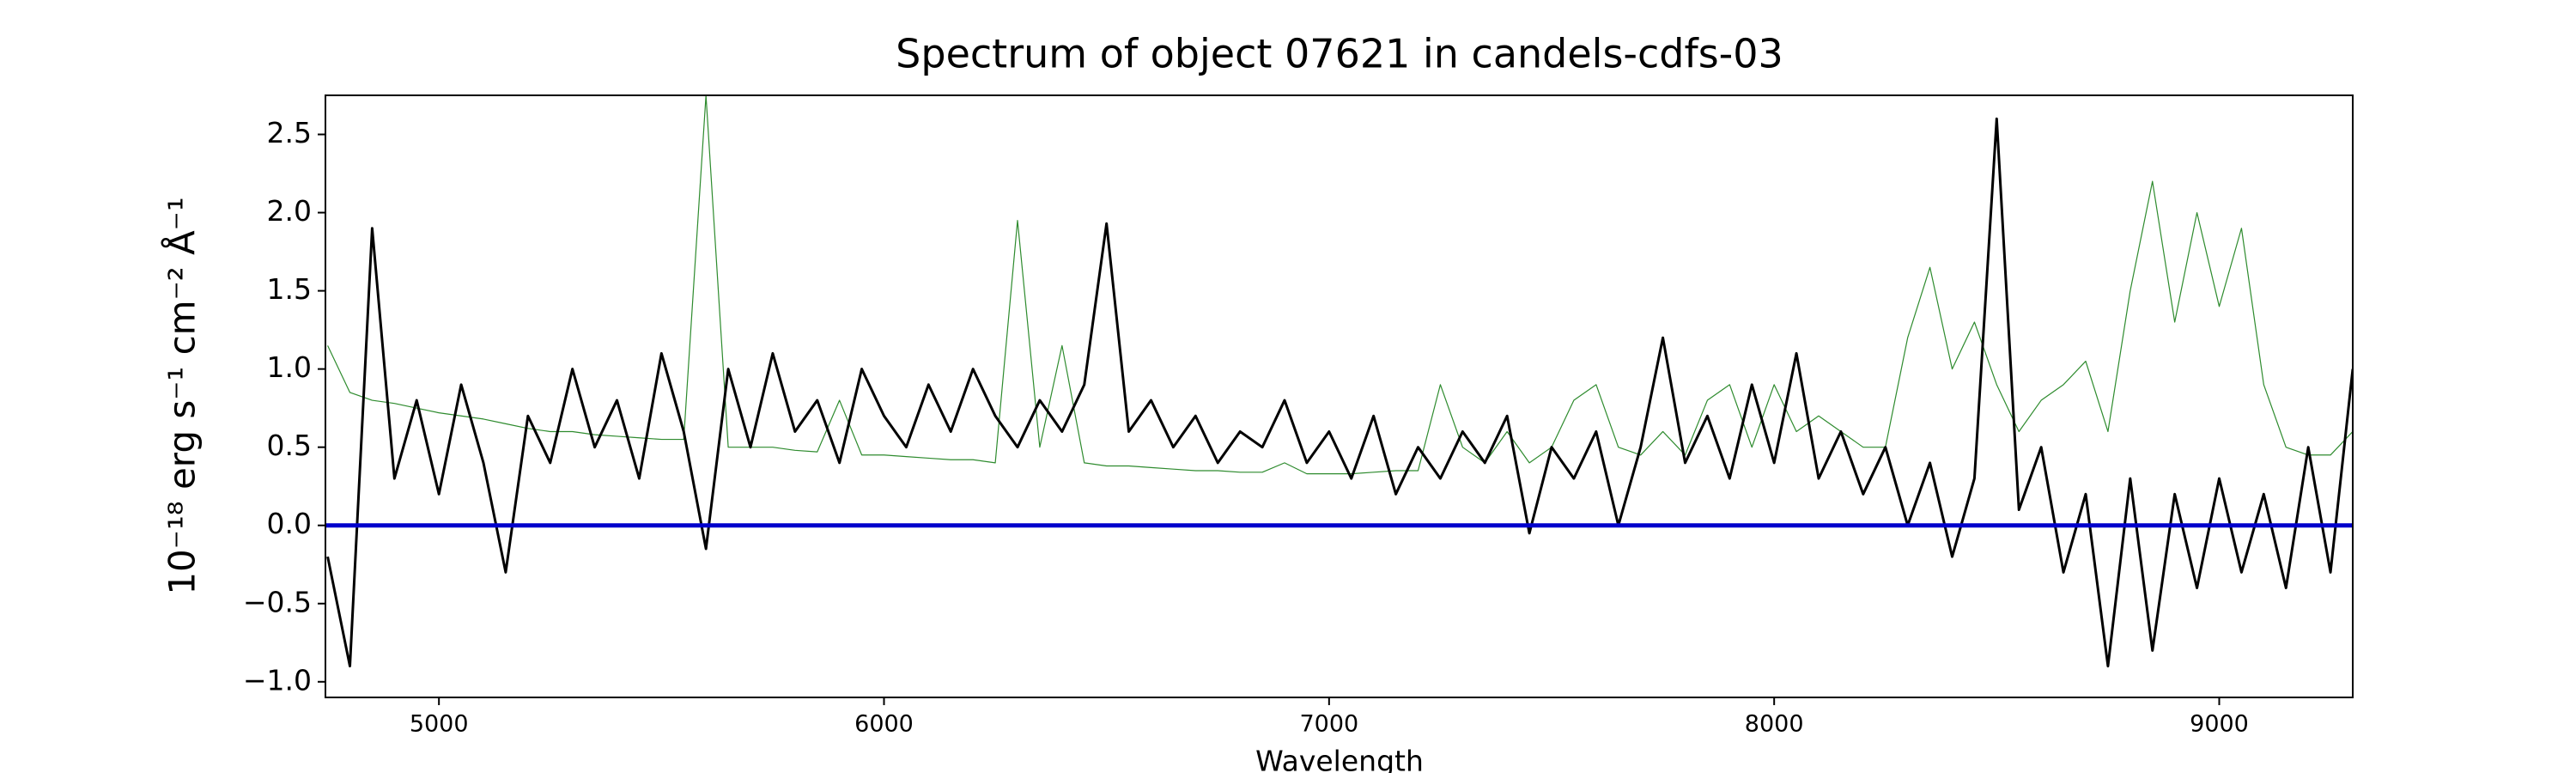  I want to click on x-axis-label: Wavelength, so click(1339, 759).